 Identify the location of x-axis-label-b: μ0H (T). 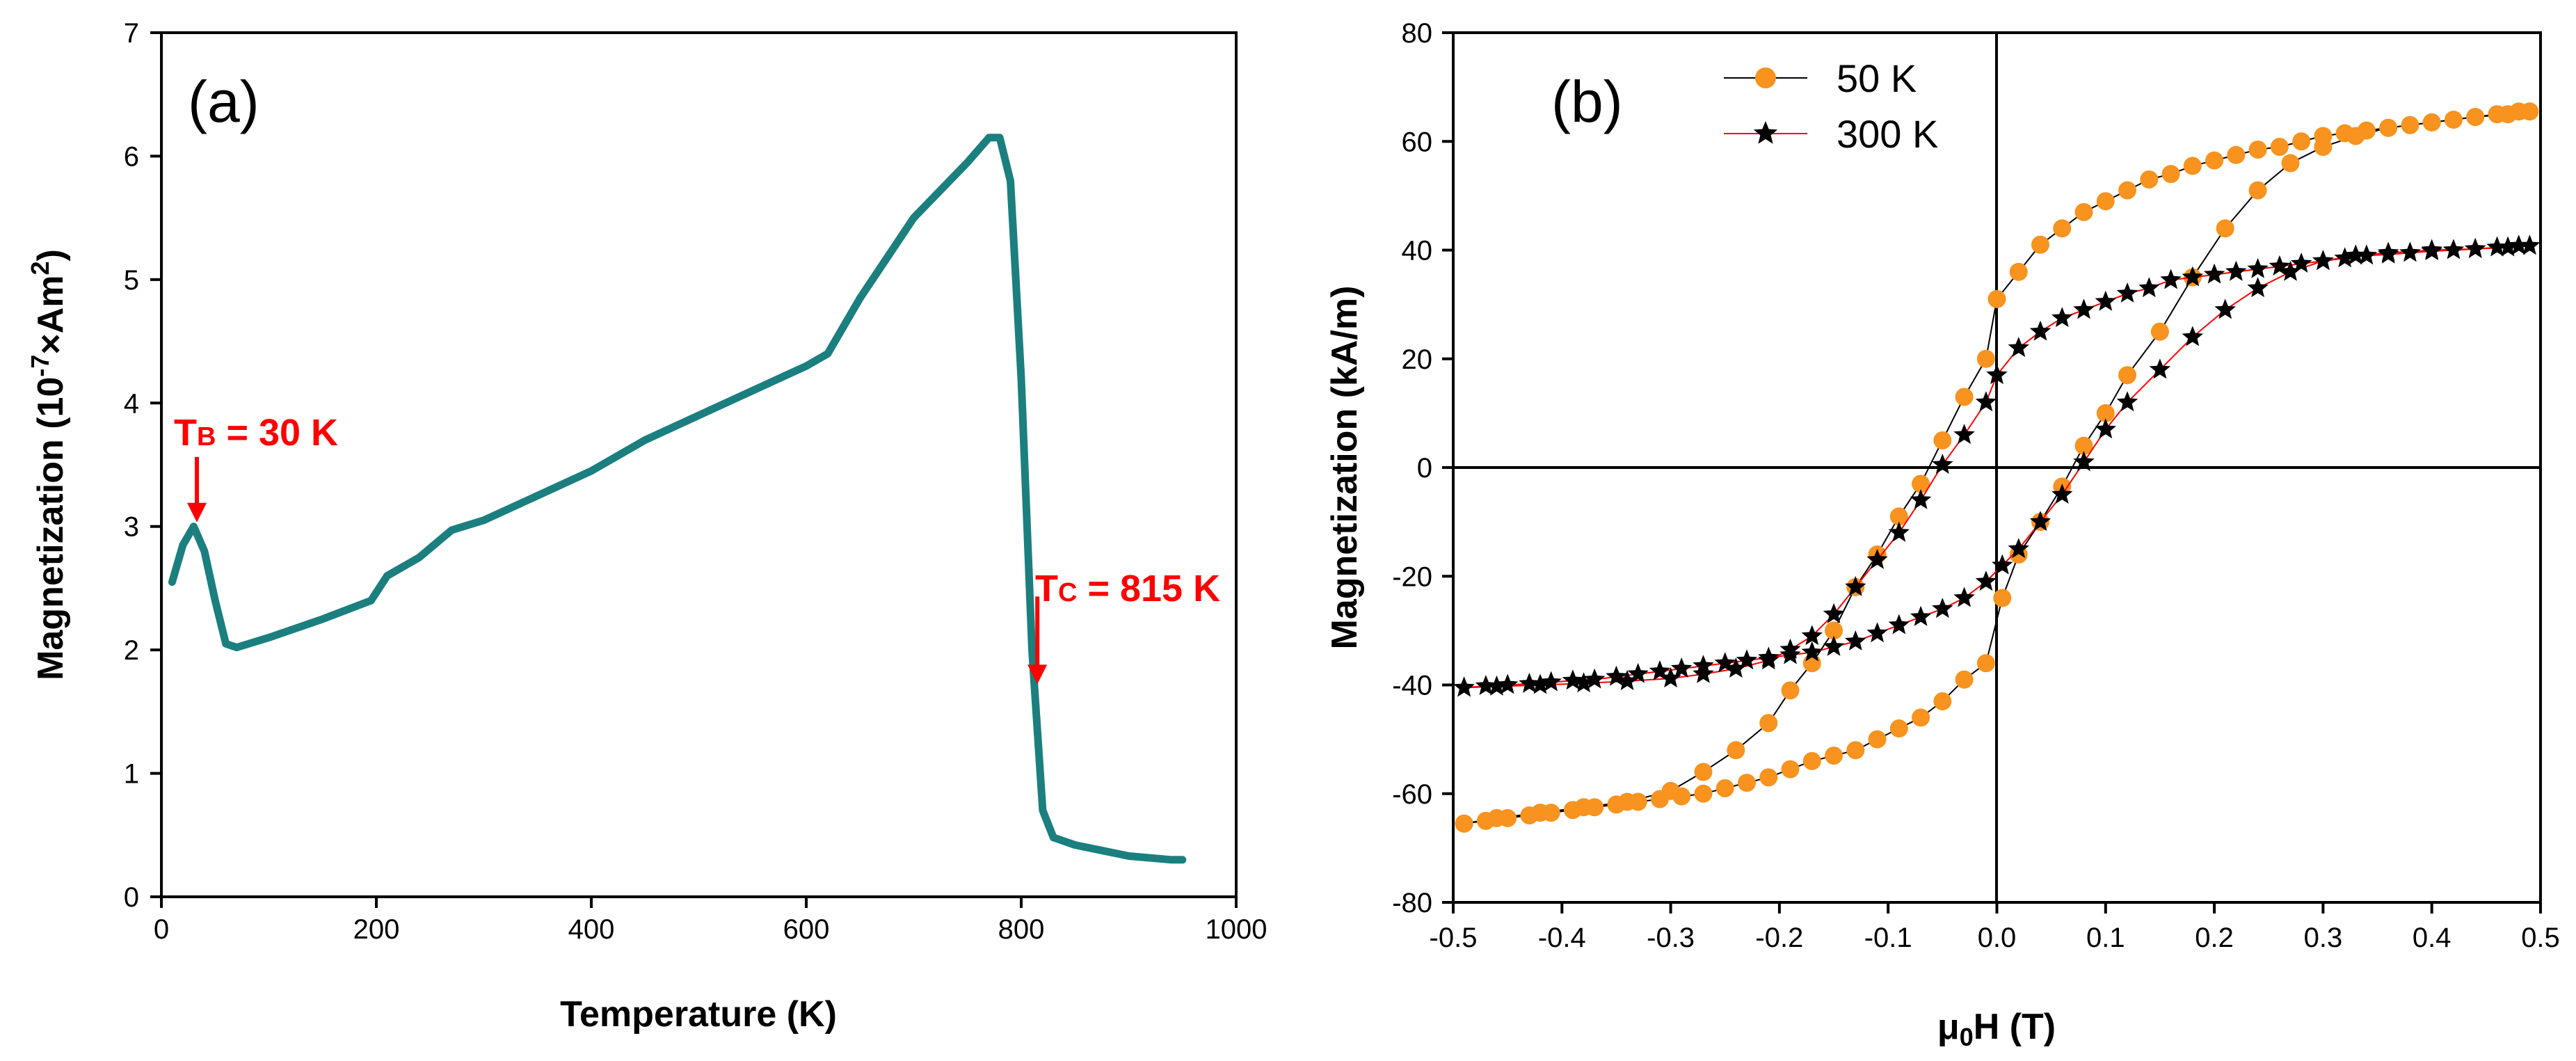
(1996, 1029).